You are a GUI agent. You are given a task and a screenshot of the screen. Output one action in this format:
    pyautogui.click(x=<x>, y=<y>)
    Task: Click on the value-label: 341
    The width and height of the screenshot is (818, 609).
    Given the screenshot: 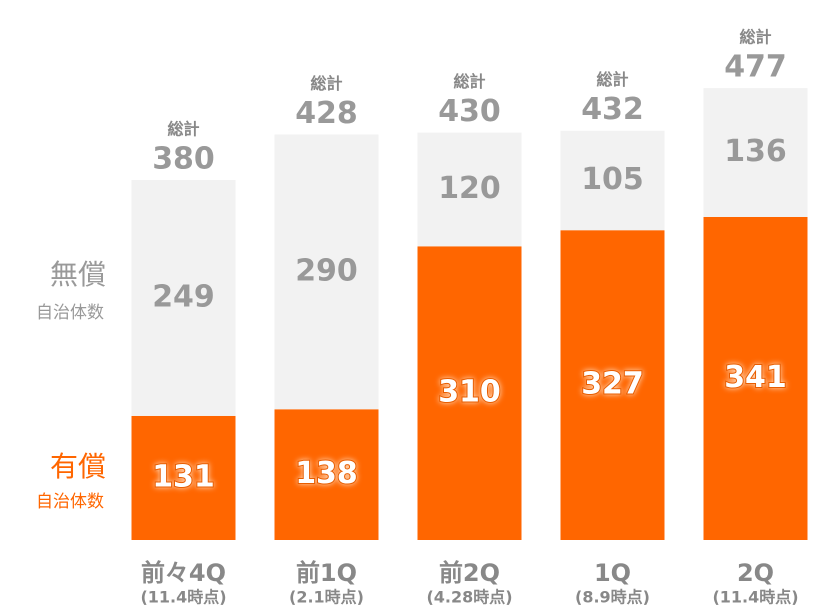 What is the action you would take?
    pyautogui.click(x=755, y=377)
    